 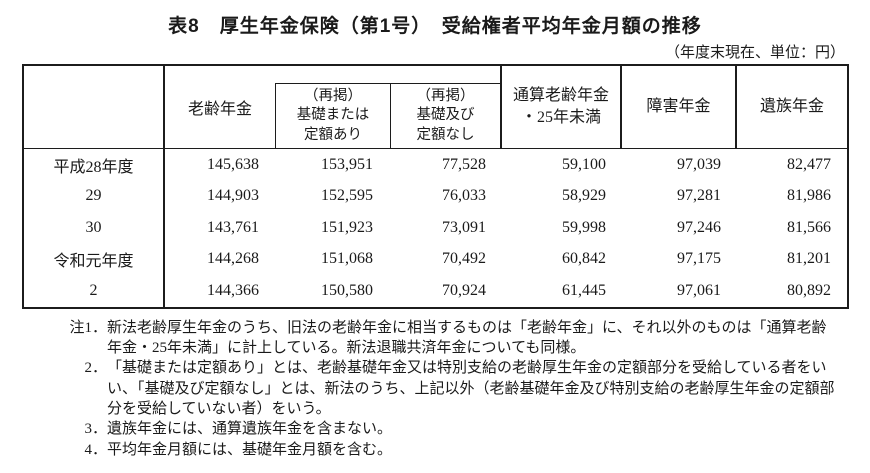 I want to click on value-cell: 97,039, so click(x=699, y=164).